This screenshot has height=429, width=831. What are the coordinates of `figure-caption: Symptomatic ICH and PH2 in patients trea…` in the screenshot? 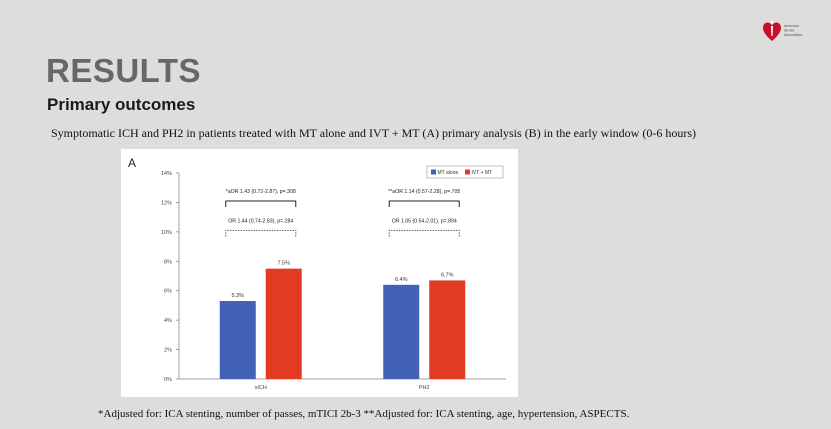 It's located at (373, 133).